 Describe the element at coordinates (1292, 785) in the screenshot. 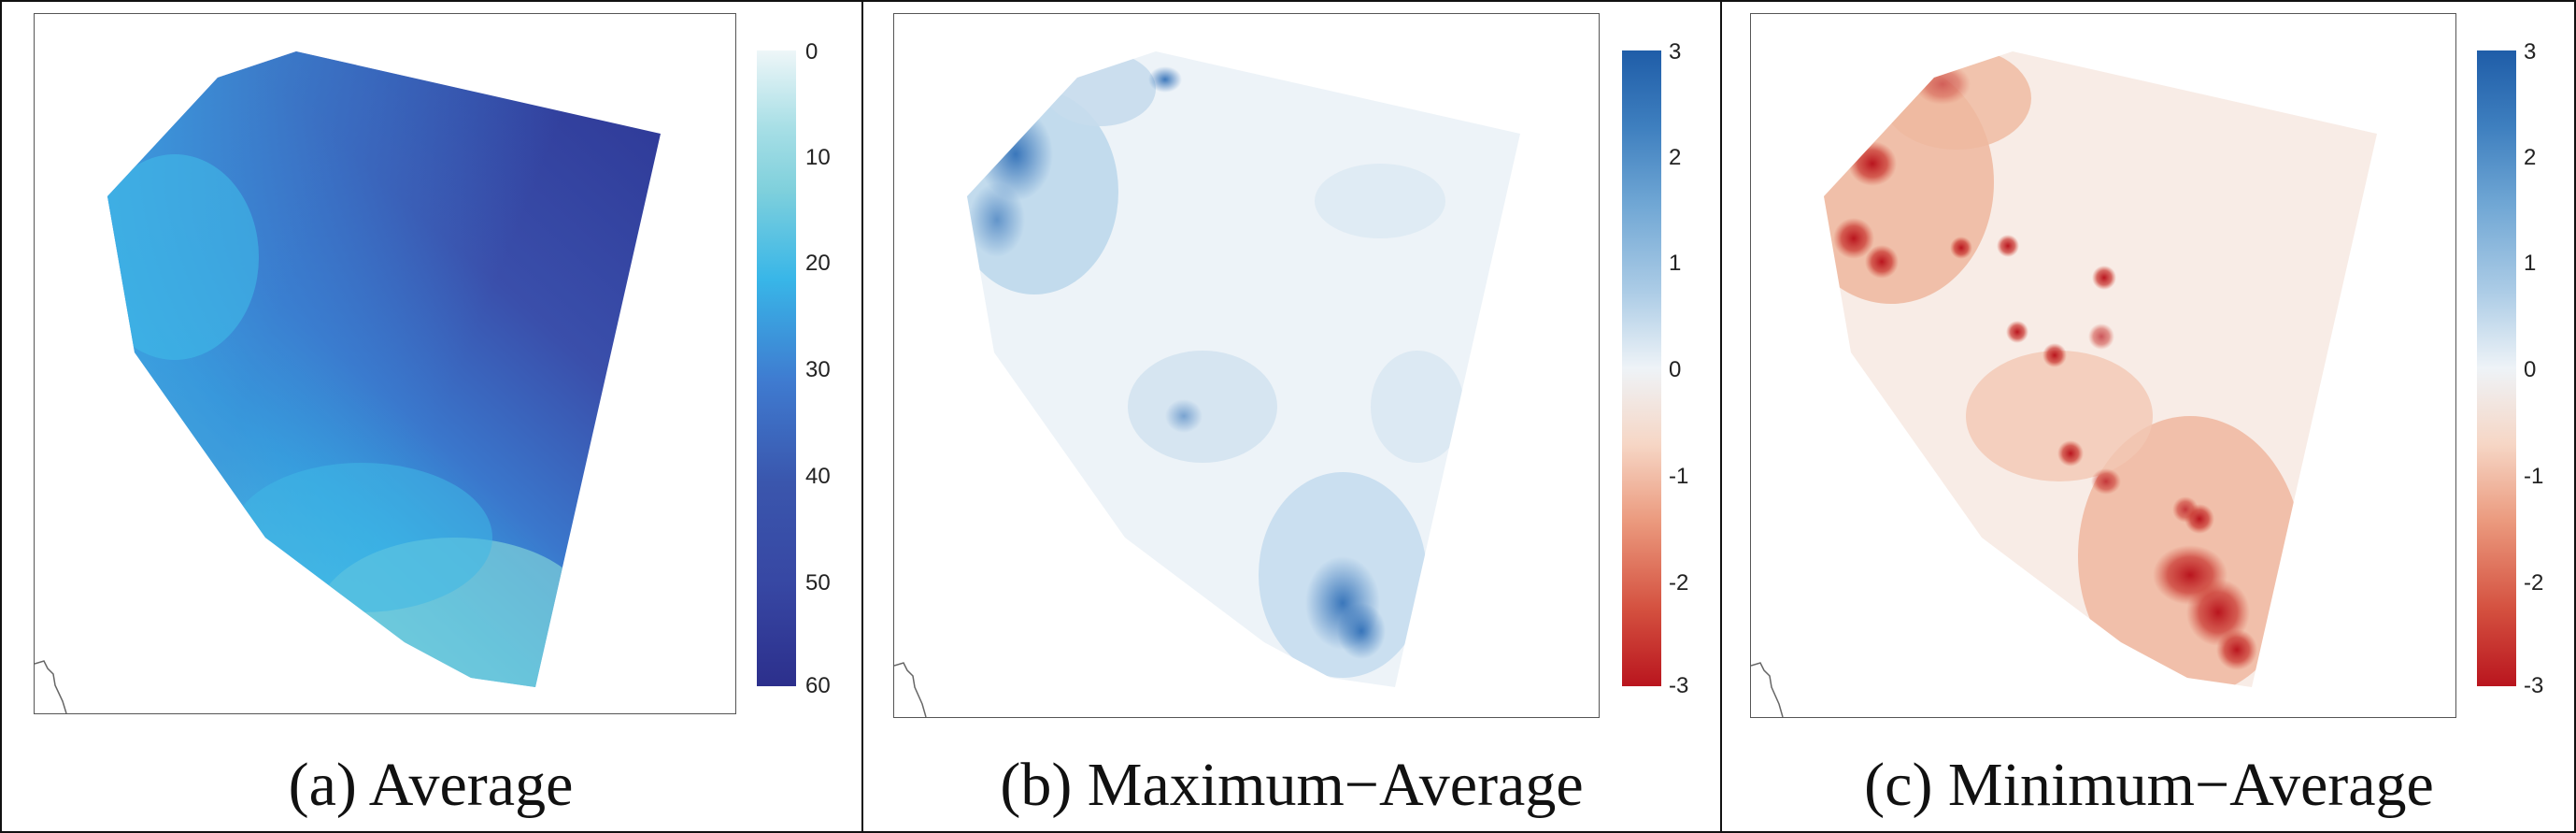

I see `caption-max-minus-average: (b) Maximum−Average` at that location.